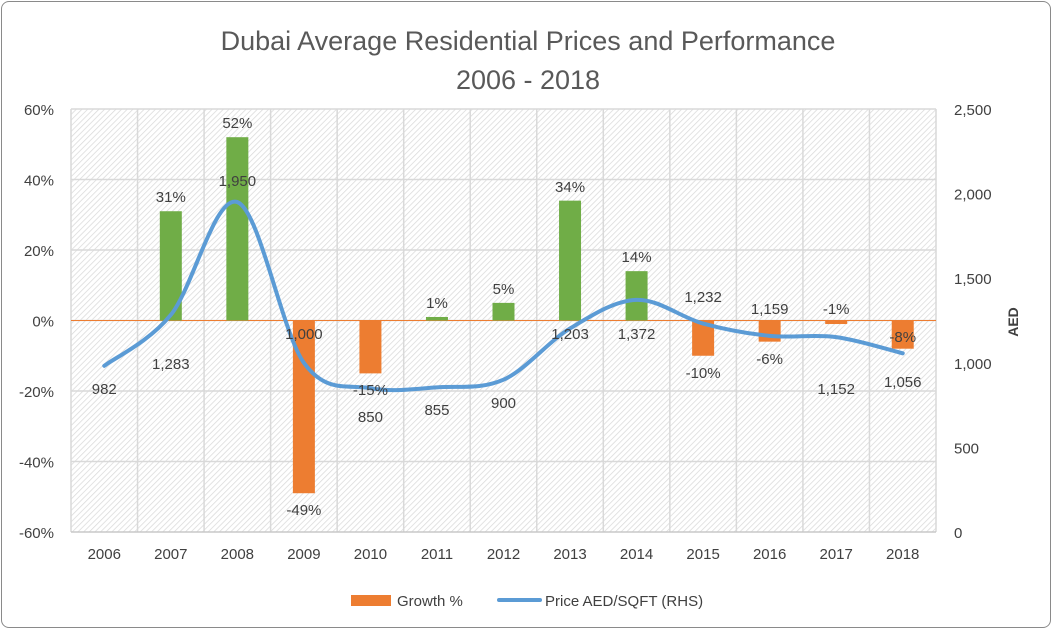 The width and height of the screenshot is (1052, 629). What do you see at coordinates (769, 359) in the screenshot?
I see `growth-data-label: -6%` at bounding box center [769, 359].